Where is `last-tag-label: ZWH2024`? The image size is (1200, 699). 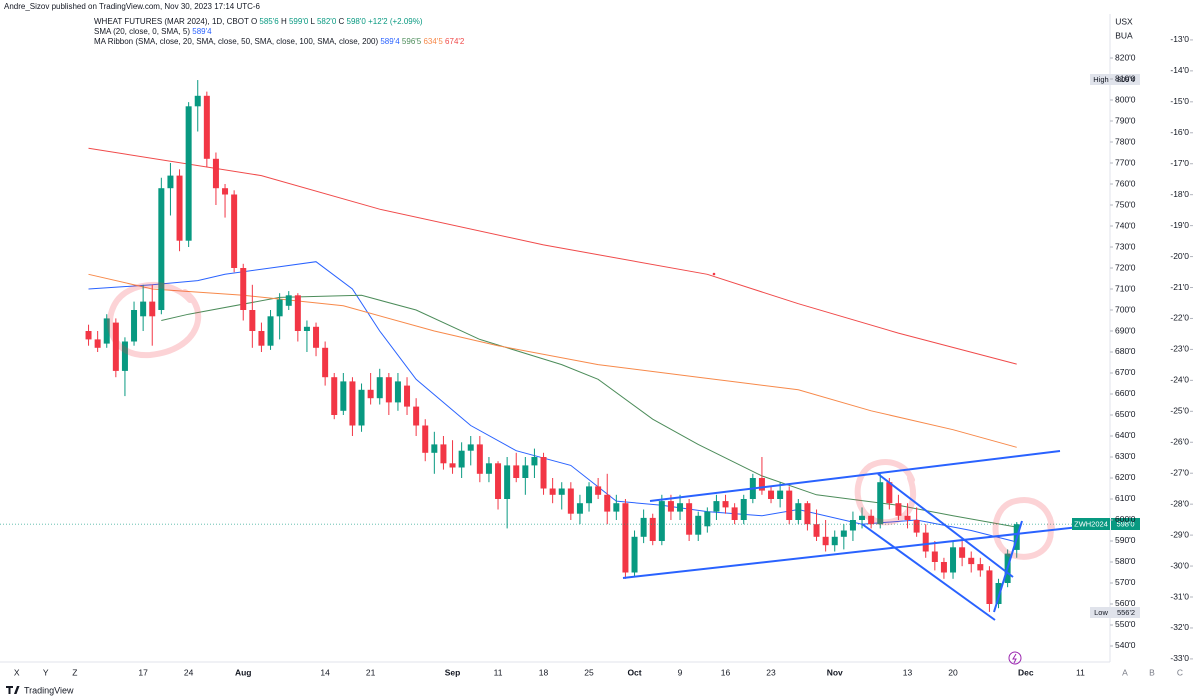
last-tag-label: ZWH2024 is located at coordinates (1091, 523).